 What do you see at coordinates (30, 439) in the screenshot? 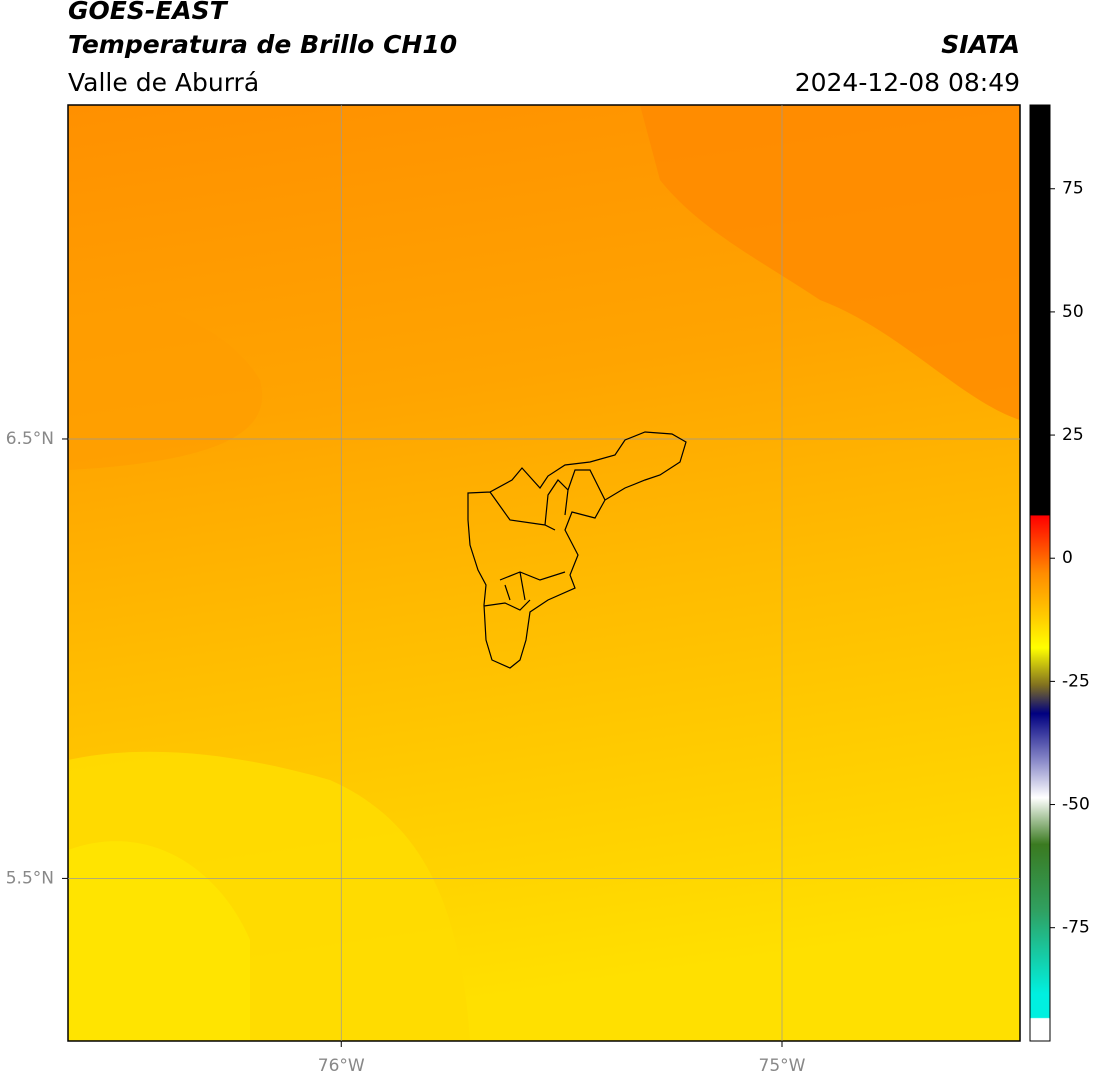
I see `y-tick-label: 6.5°N` at bounding box center [30, 439].